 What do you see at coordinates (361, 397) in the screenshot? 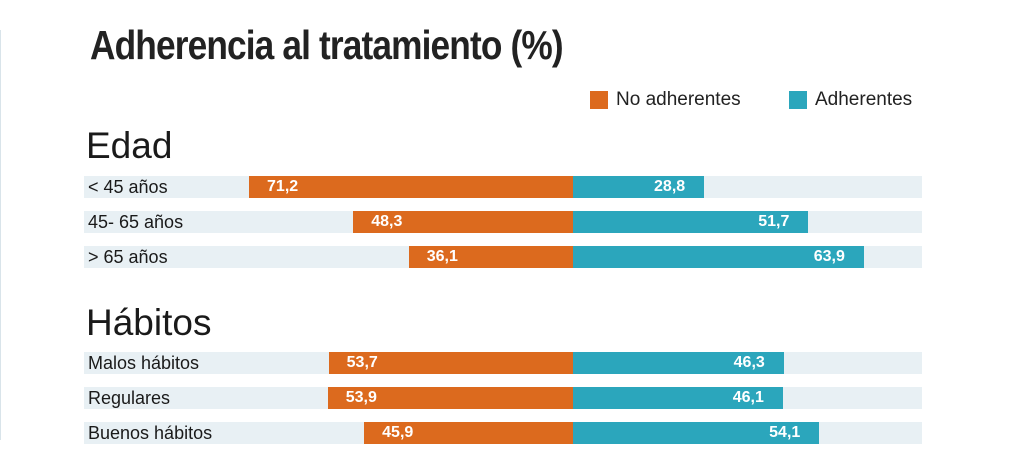
I see `value-label-no-adherentes: 53,9` at bounding box center [361, 397].